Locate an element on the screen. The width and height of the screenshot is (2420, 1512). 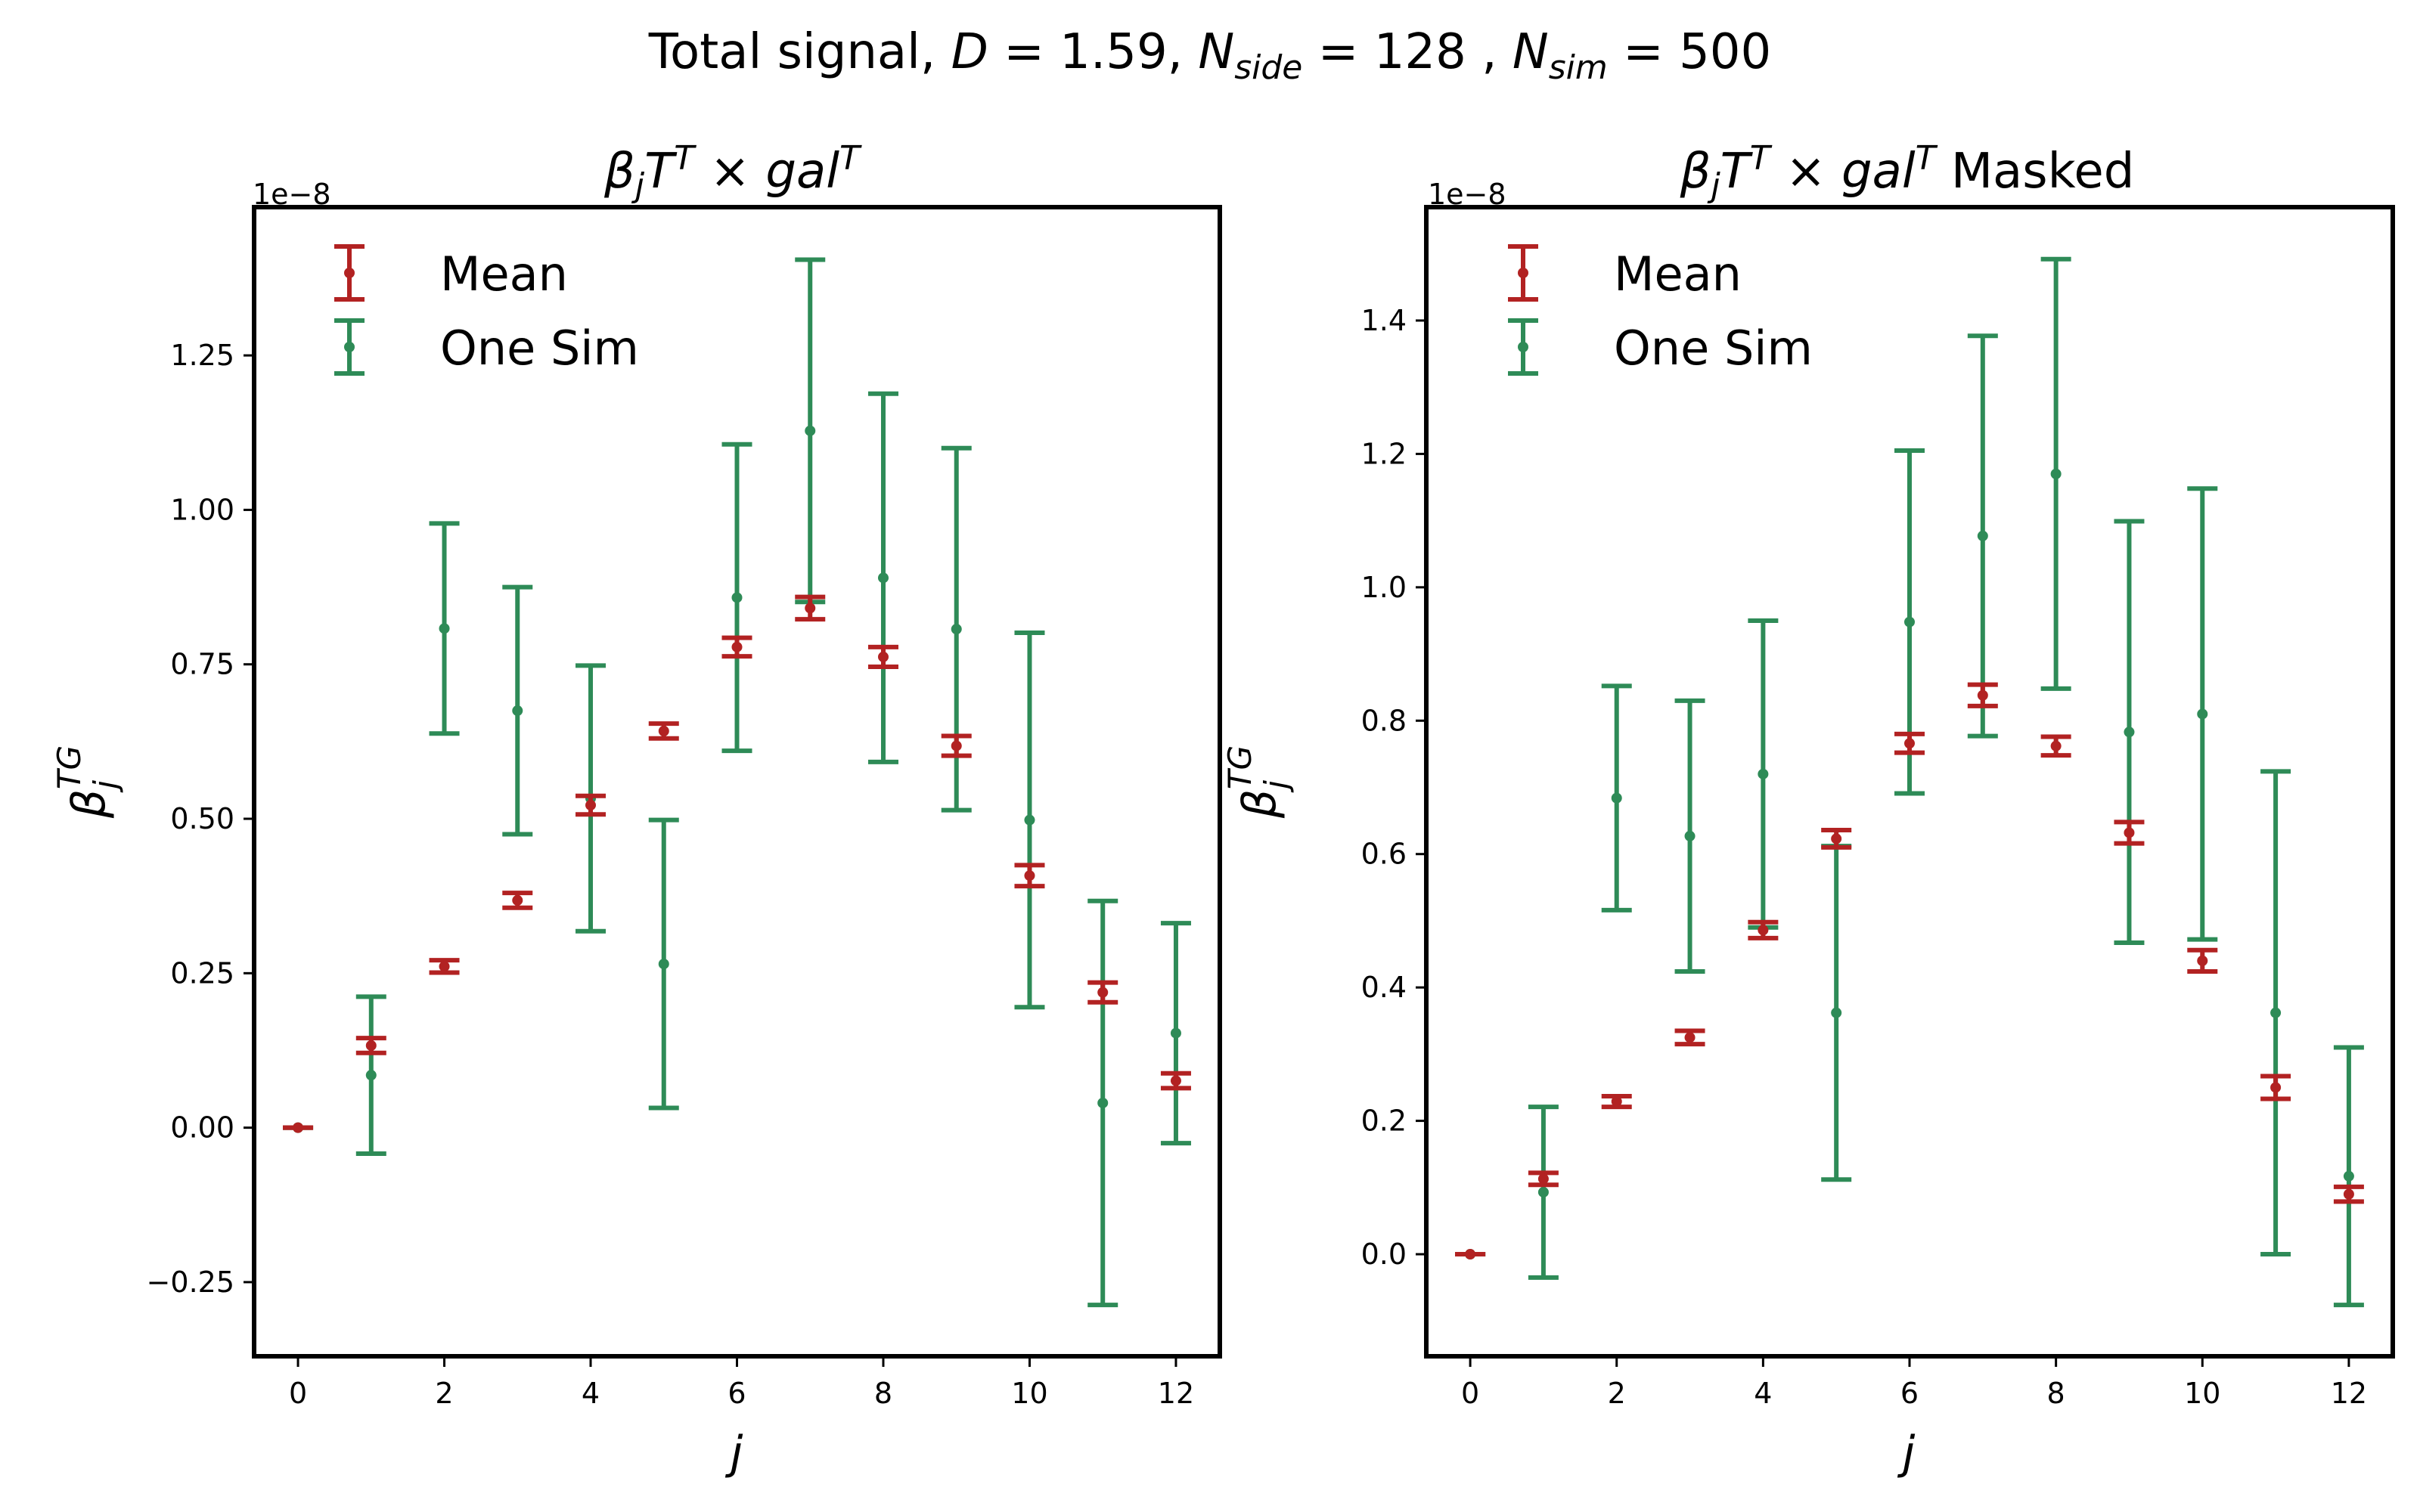
y-tick-label: 0.8 is located at coordinates (1384, 720).